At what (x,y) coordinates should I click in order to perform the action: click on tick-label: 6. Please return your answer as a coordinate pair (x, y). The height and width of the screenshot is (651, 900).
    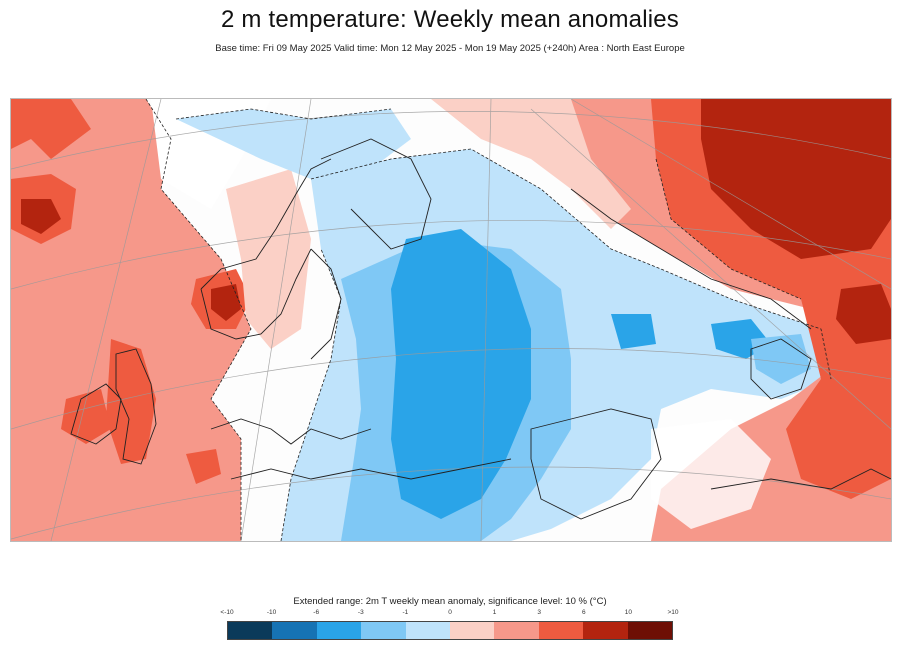
    Looking at the image, I should click on (583, 612).